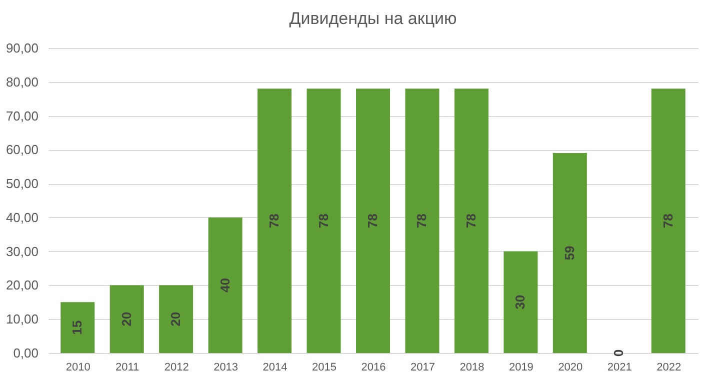  Describe the element at coordinates (669, 368) in the screenshot. I see `x-tick-label: 2022` at that location.